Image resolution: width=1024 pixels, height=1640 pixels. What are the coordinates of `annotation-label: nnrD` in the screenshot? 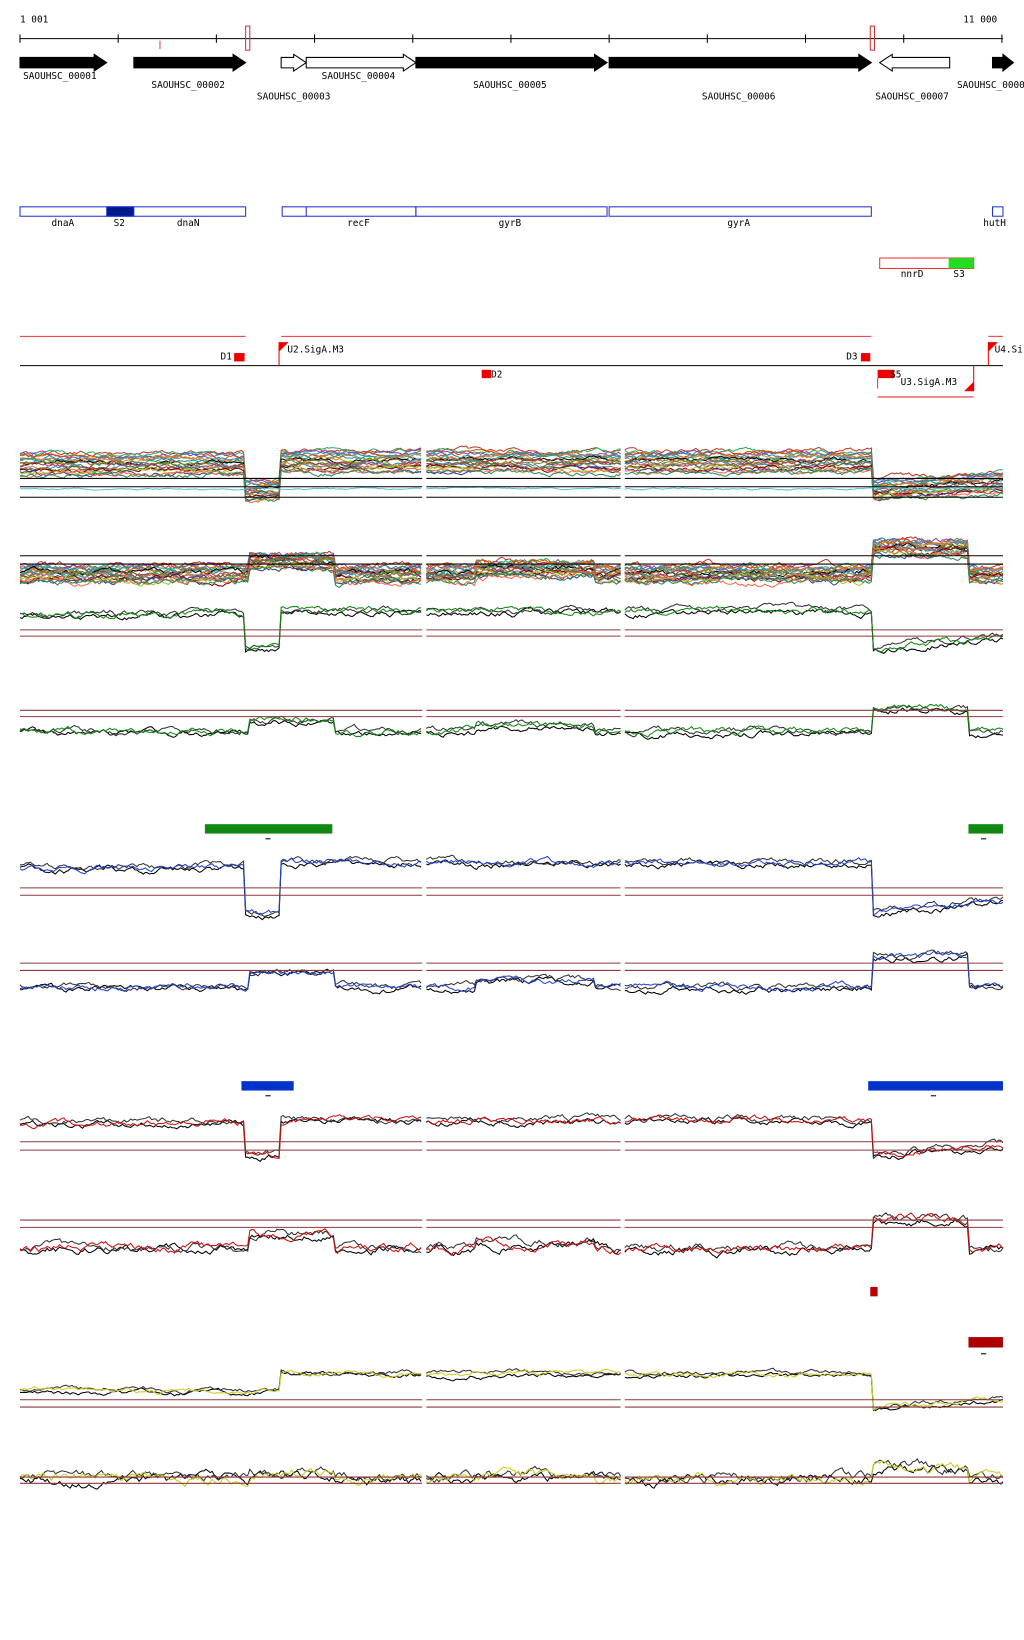 It's located at (912, 274).